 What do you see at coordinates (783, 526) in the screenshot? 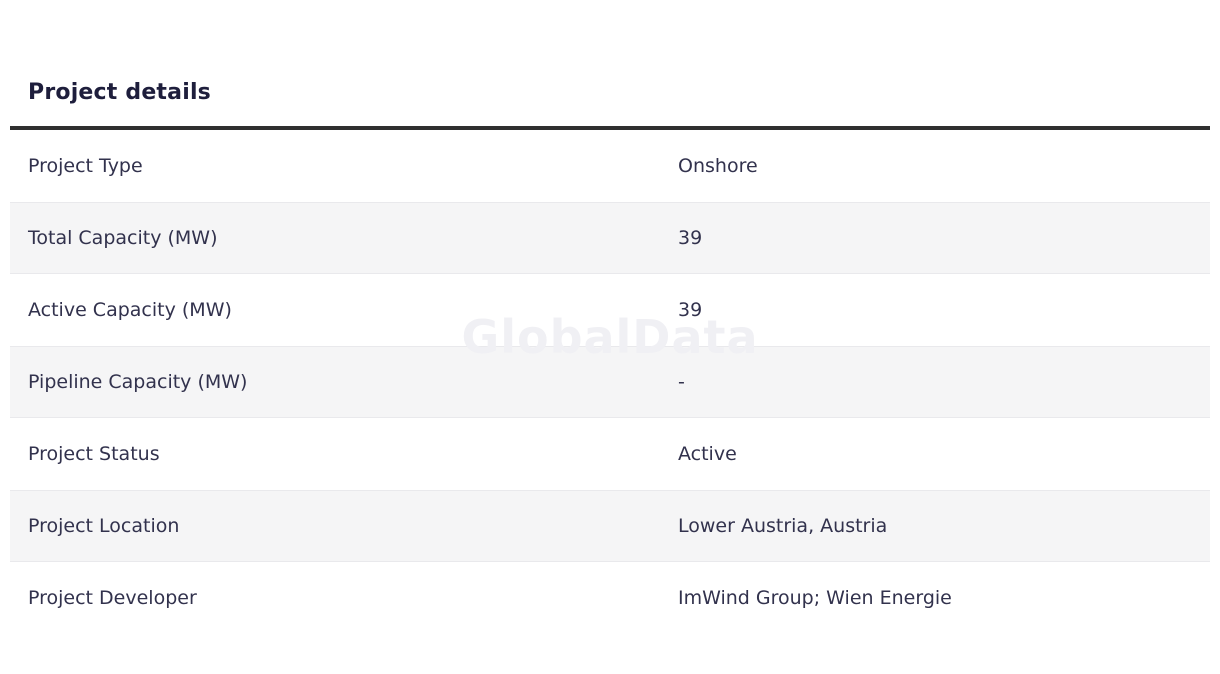
I see `row-value: Lower Austria, Austria` at bounding box center [783, 526].